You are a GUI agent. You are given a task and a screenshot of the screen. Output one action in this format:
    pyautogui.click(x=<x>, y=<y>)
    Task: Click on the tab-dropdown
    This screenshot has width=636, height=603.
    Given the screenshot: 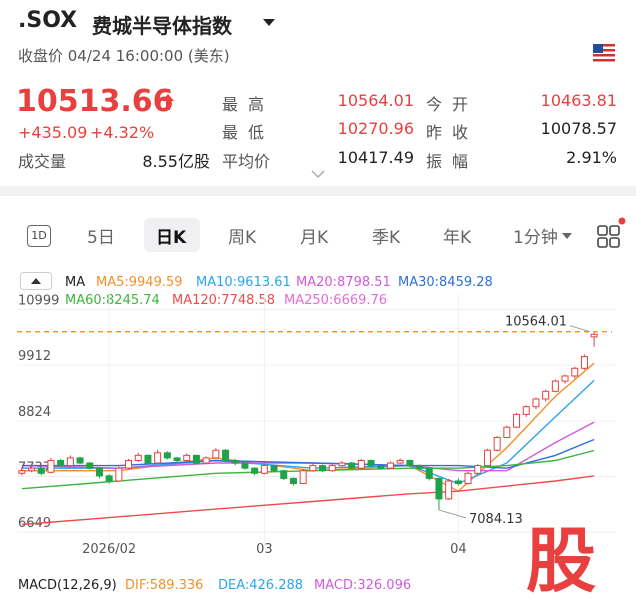 What is the action you would take?
    pyautogui.click(x=567, y=236)
    